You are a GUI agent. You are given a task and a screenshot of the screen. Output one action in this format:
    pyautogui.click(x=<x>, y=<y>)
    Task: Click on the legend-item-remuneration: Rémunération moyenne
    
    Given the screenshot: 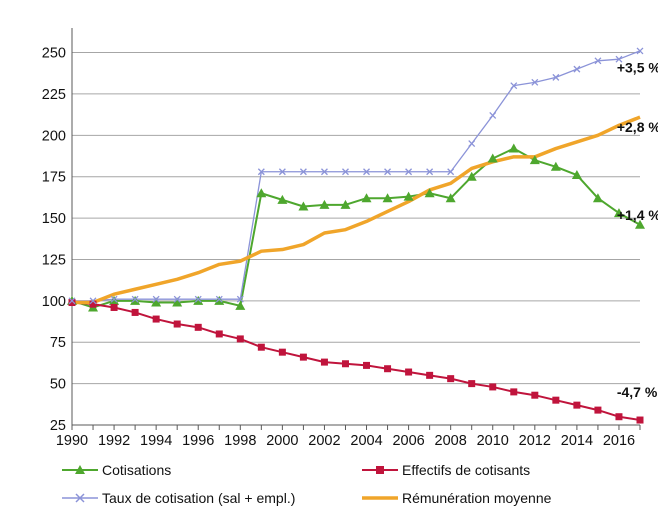 What is the action you would take?
    pyautogui.click(x=455, y=498)
    